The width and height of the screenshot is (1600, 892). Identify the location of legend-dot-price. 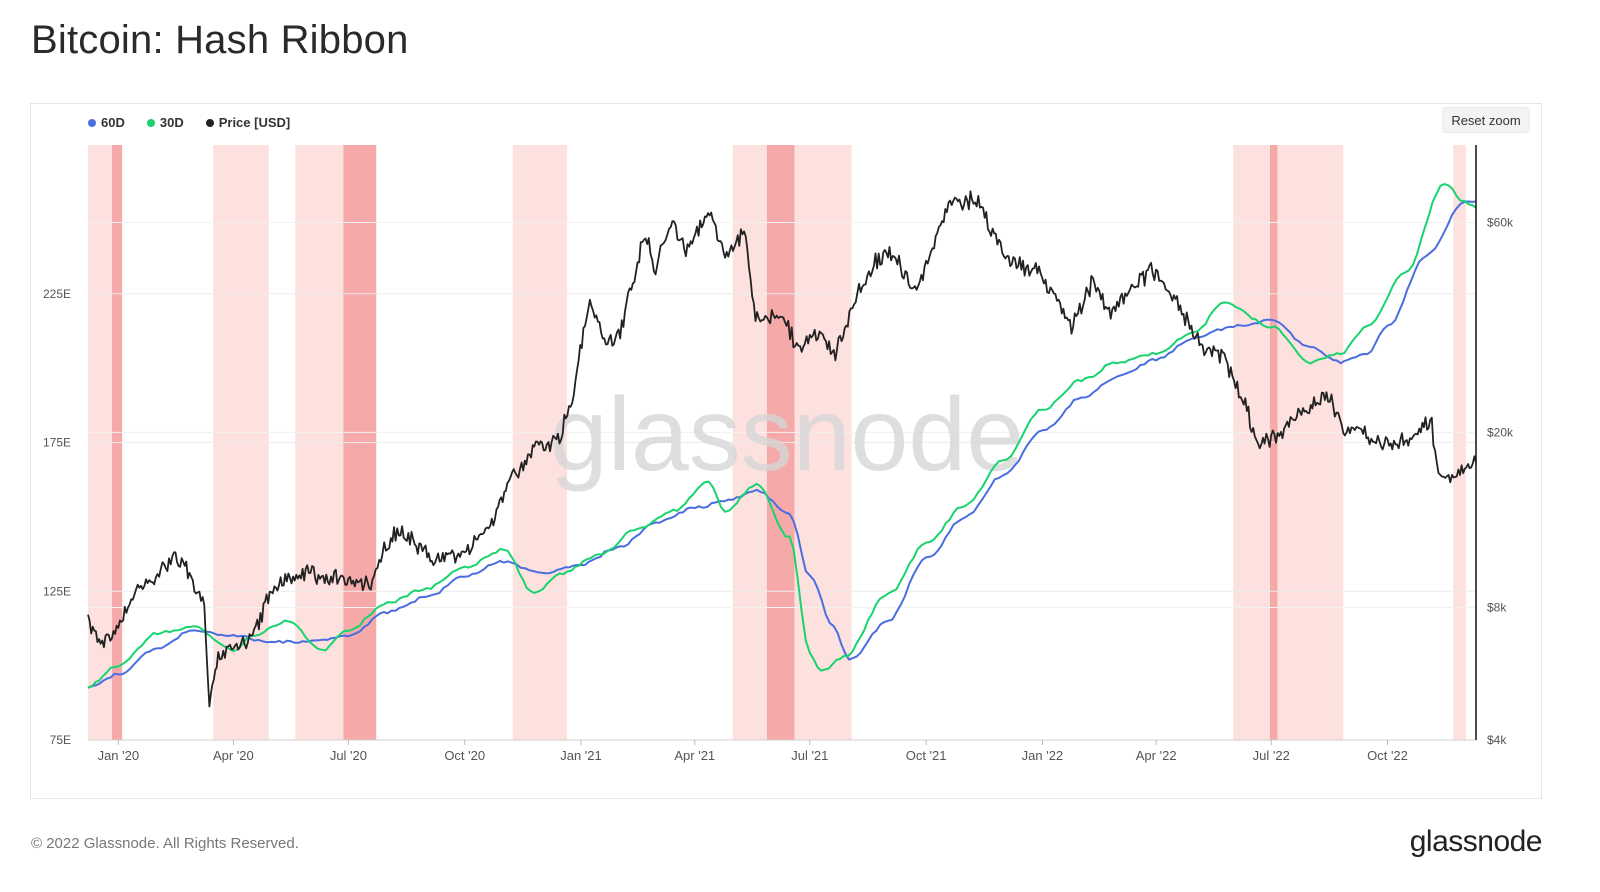
(209, 122).